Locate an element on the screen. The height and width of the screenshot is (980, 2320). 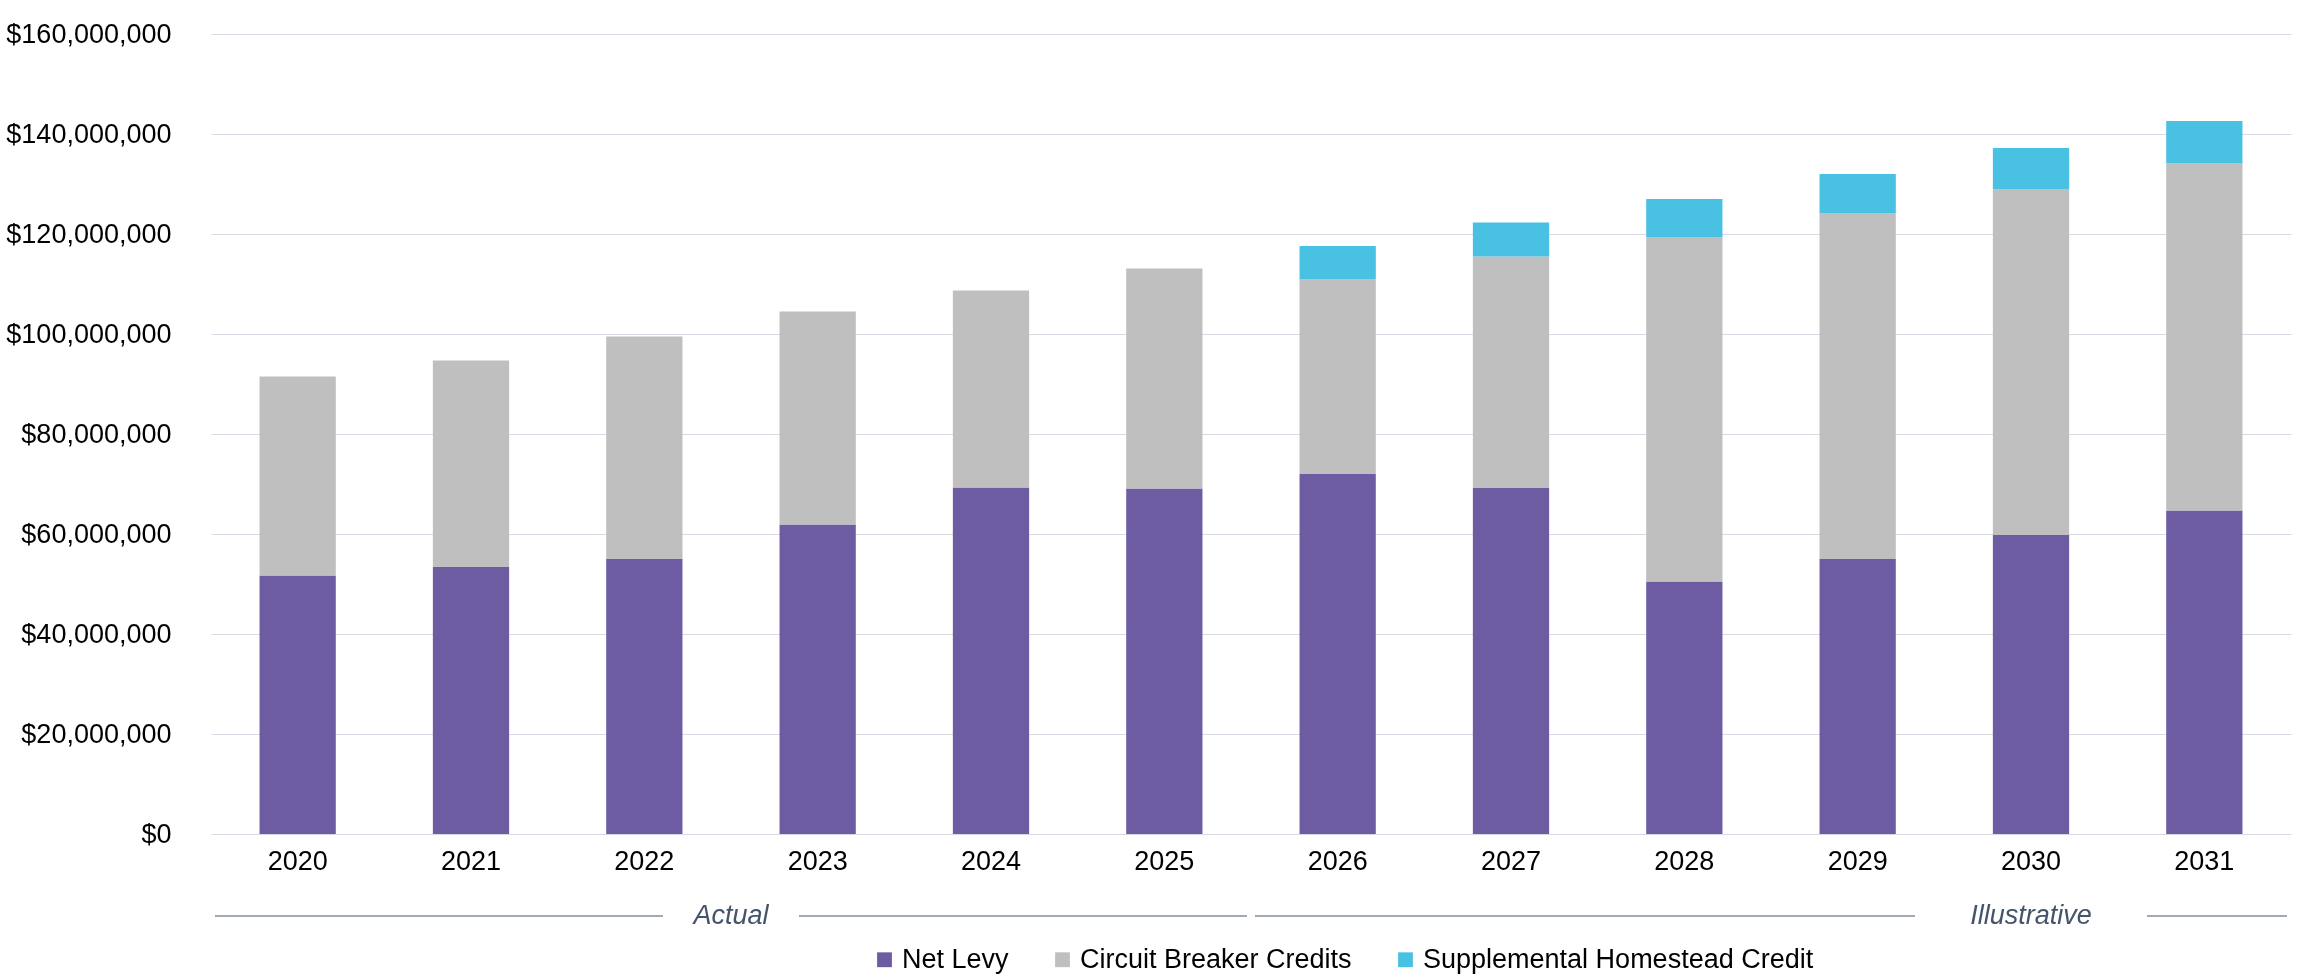
legend-label: Net Levy is located at coordinates (956, 958).